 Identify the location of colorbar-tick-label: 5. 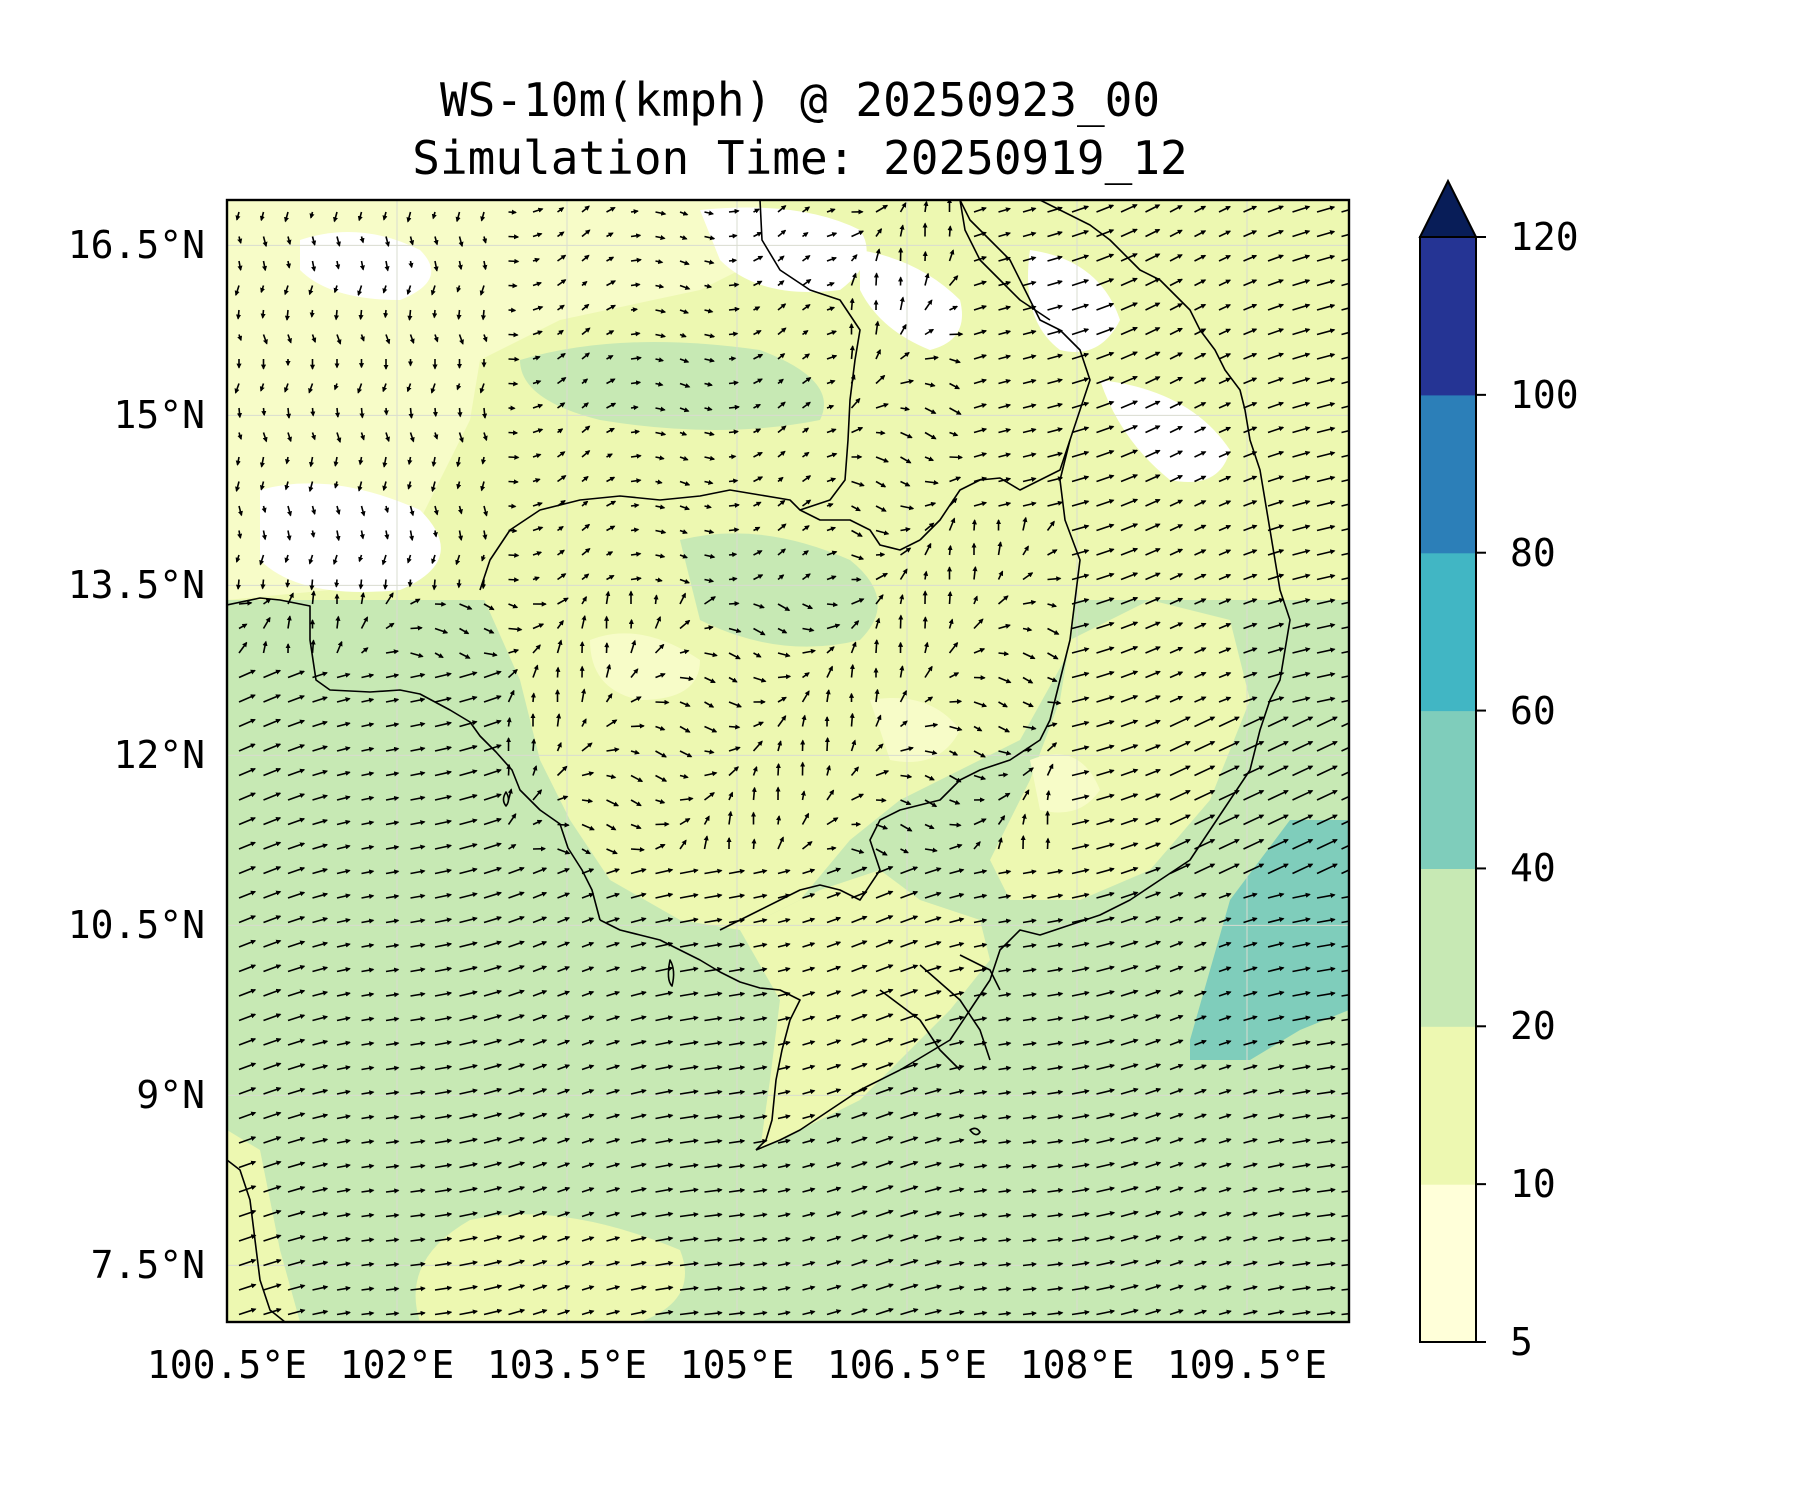
(1521, 1342).